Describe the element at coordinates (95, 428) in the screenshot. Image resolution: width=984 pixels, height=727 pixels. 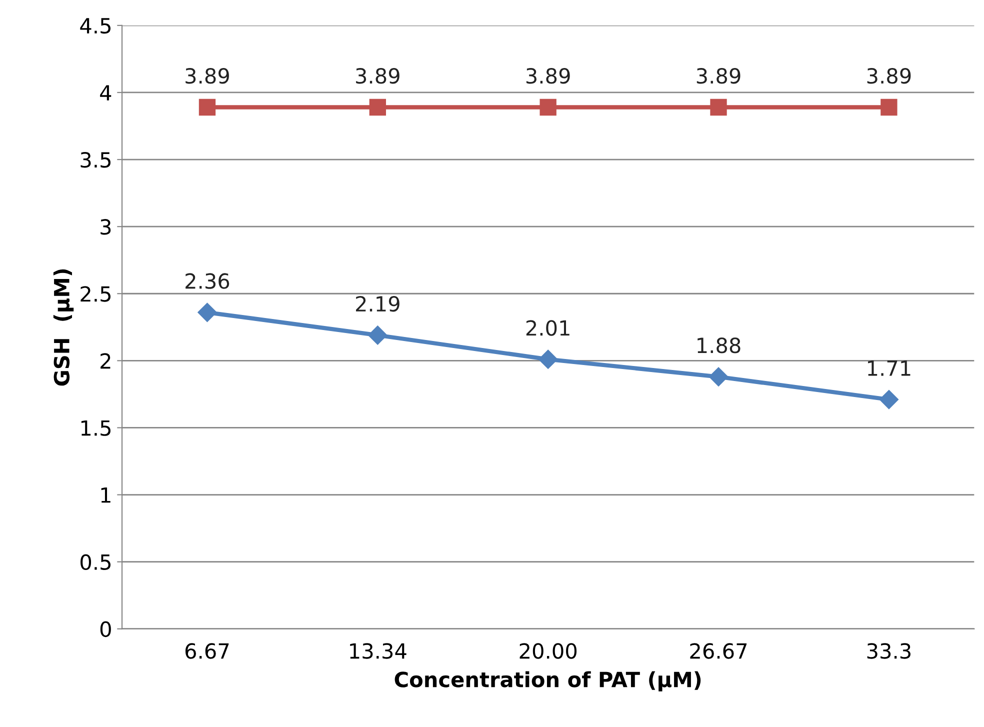
I see `y-tick-label: 1.5` at that location.